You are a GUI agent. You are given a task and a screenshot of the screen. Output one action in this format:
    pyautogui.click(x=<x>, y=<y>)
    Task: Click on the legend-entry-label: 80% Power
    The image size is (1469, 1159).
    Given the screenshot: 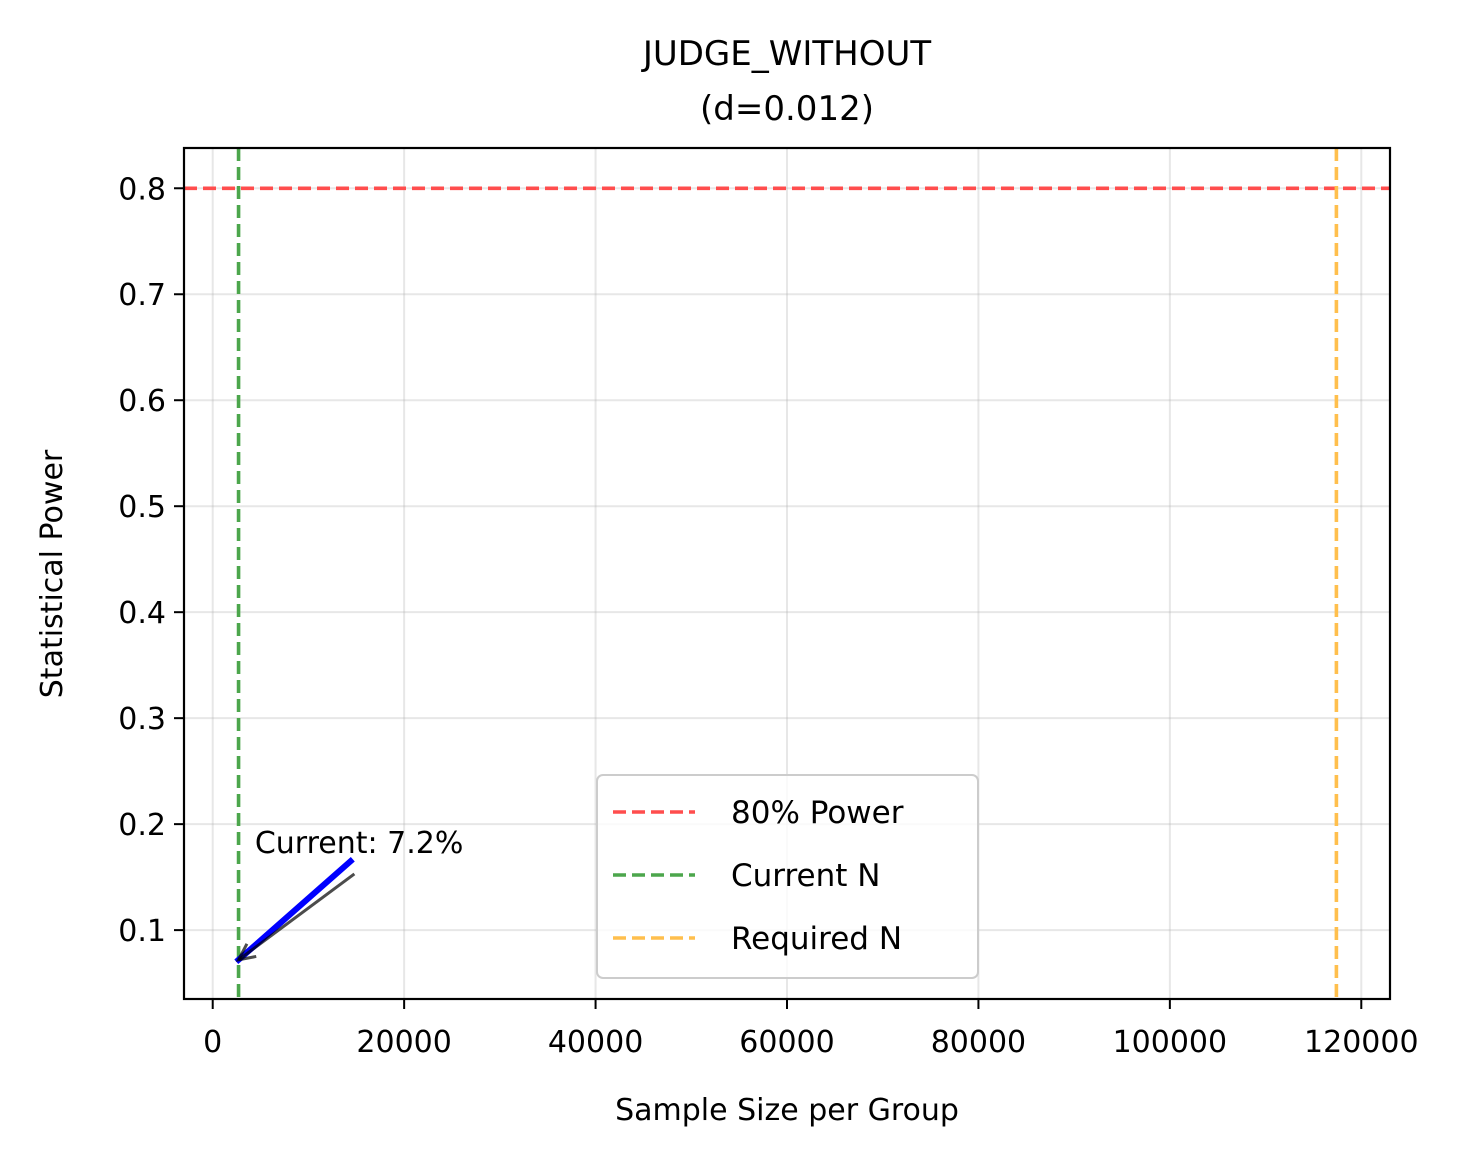 What is the action you would take?
    pyautogui.click(x=817, y=813)
    